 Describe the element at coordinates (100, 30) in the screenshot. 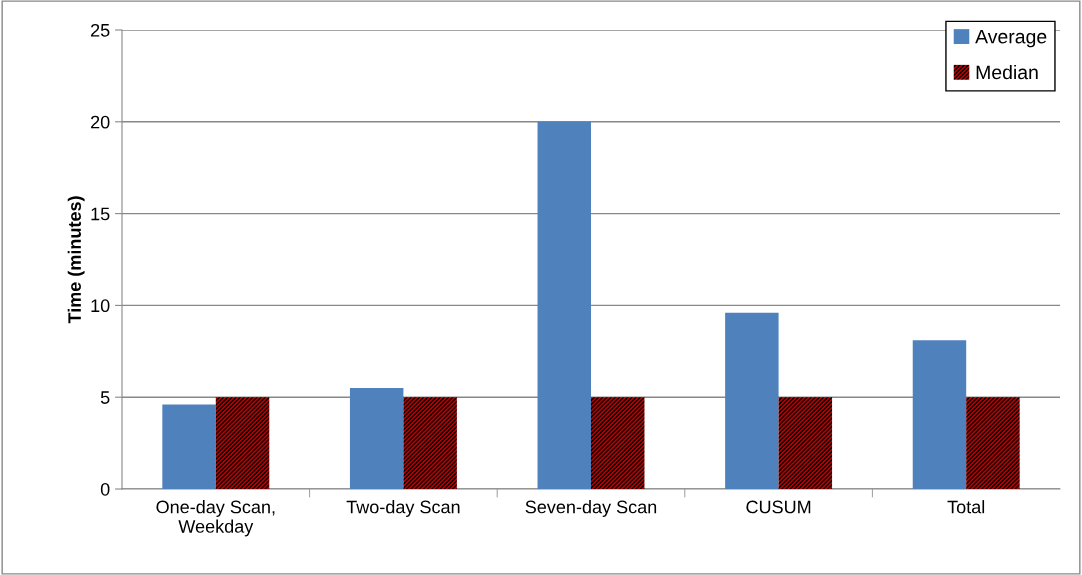

I see `y-tick-label: 25` at that location.